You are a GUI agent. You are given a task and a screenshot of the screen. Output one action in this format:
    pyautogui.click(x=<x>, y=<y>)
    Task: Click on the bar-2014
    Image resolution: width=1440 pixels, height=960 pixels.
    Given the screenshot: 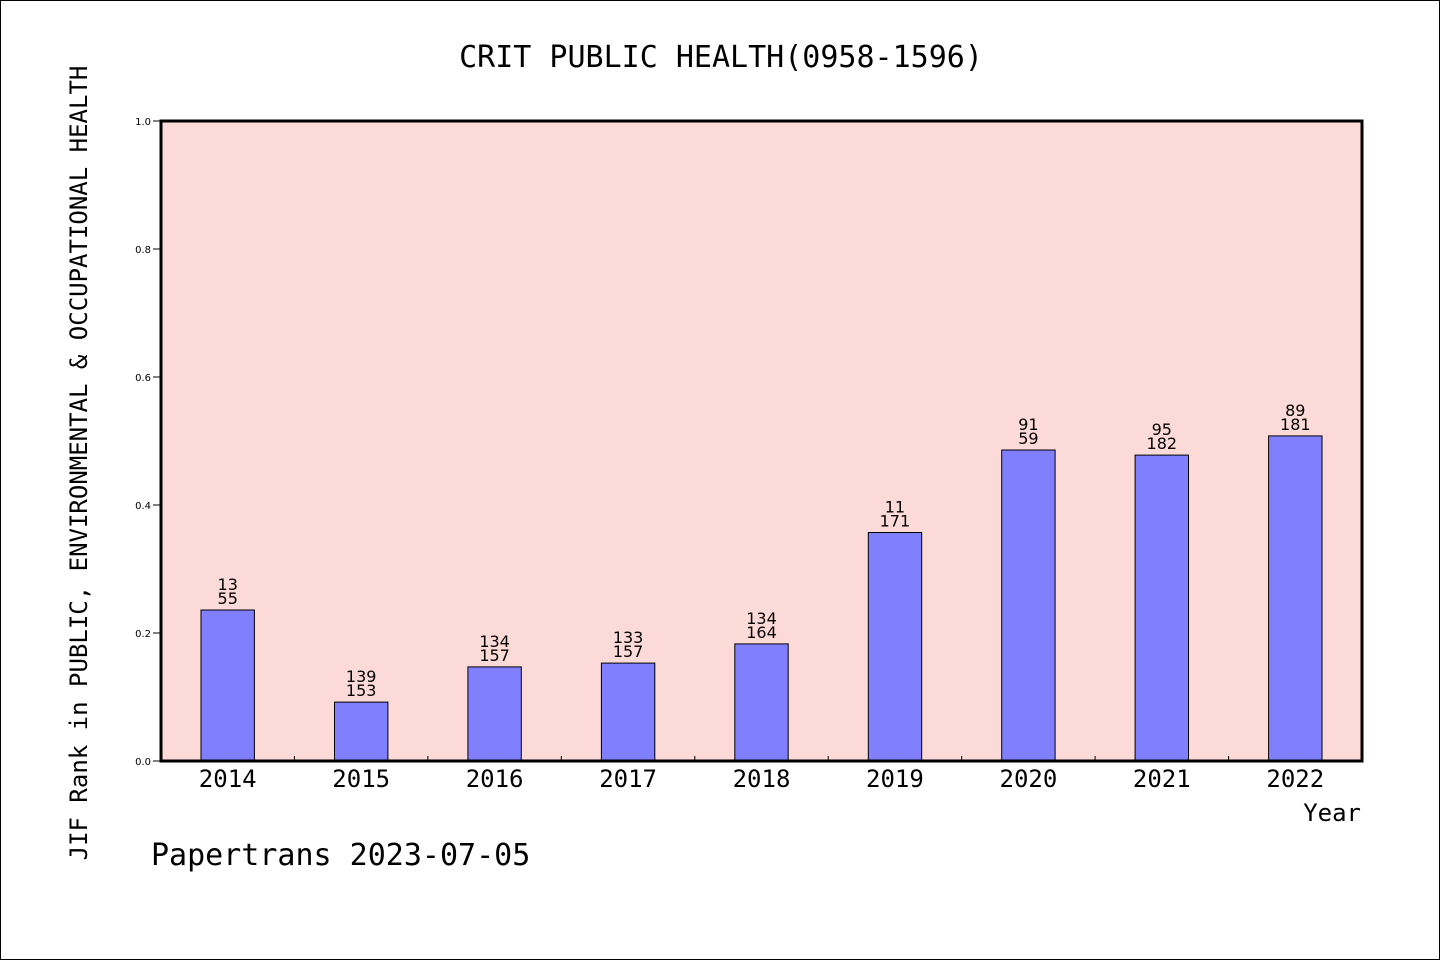 What is the action you would take?
    pyautogui.click(x=227, y=685)
    